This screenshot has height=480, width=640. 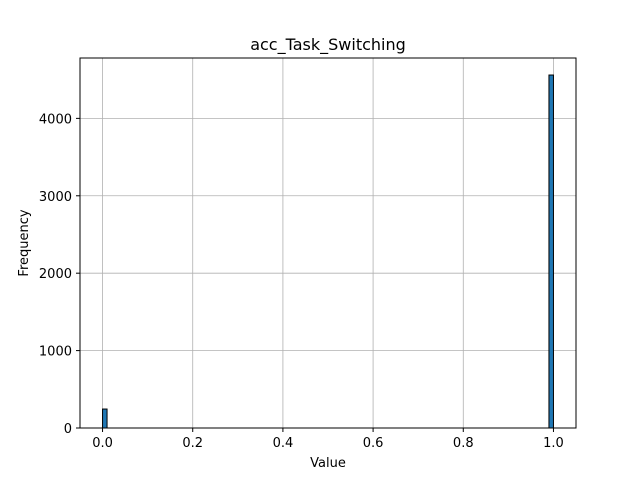 I want to click on y-axis-ticks: 0 1000 2000 3000 4000, so click(x=59, y=274).